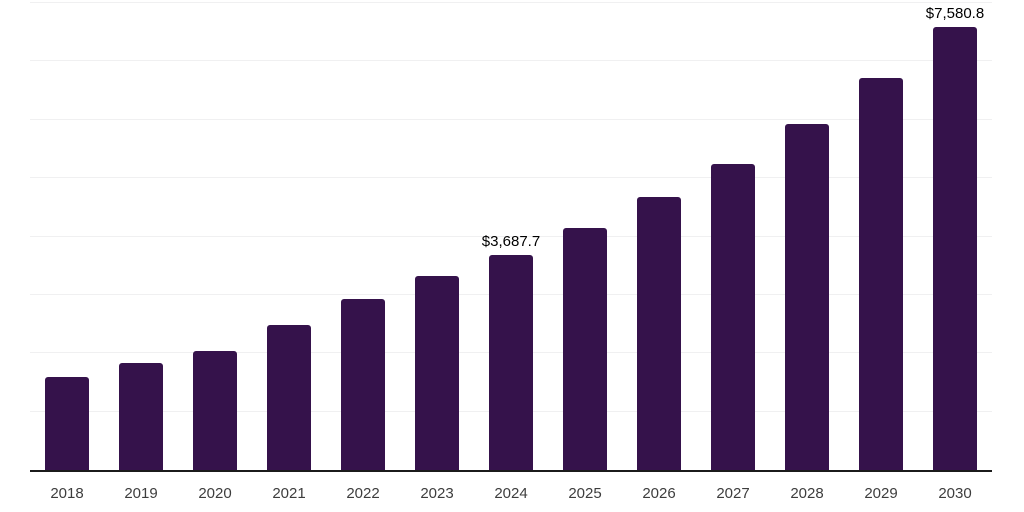 The width and height of the screenshot is (1024, 512). I want to click on bar-2022, so click(363, 384).